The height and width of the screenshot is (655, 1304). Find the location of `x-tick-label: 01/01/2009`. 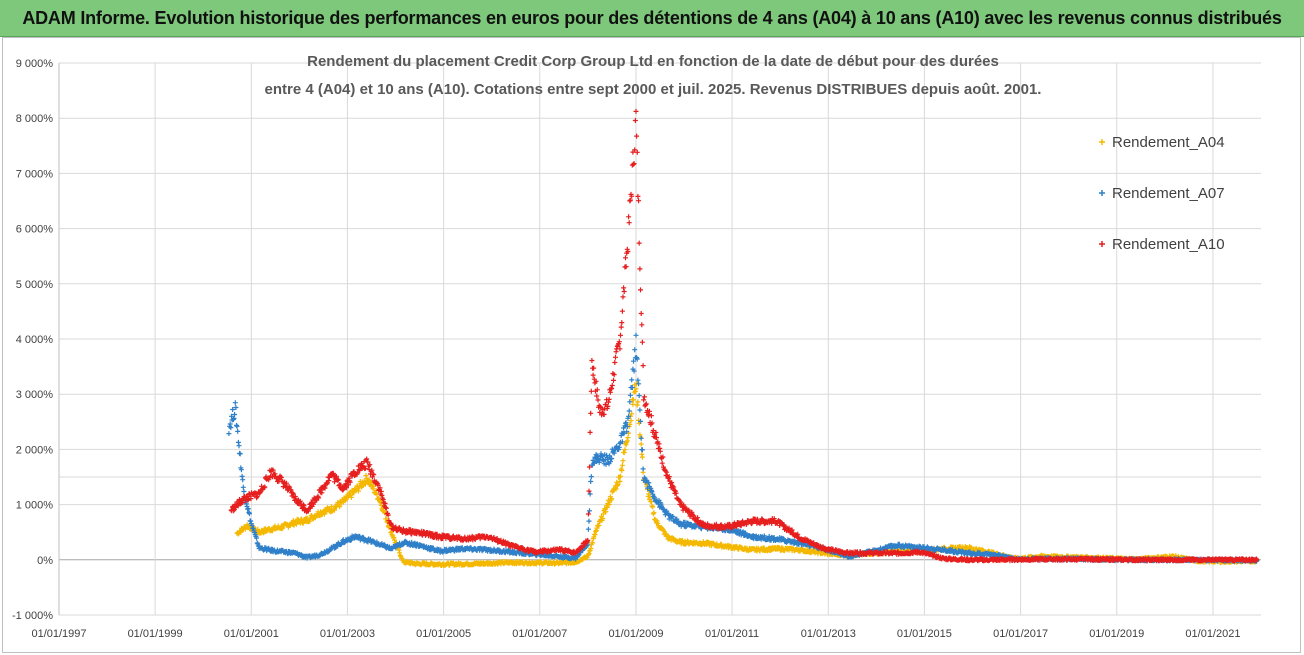

x-tick-label: 01/01/2009 is located at coordinates (635, 634).